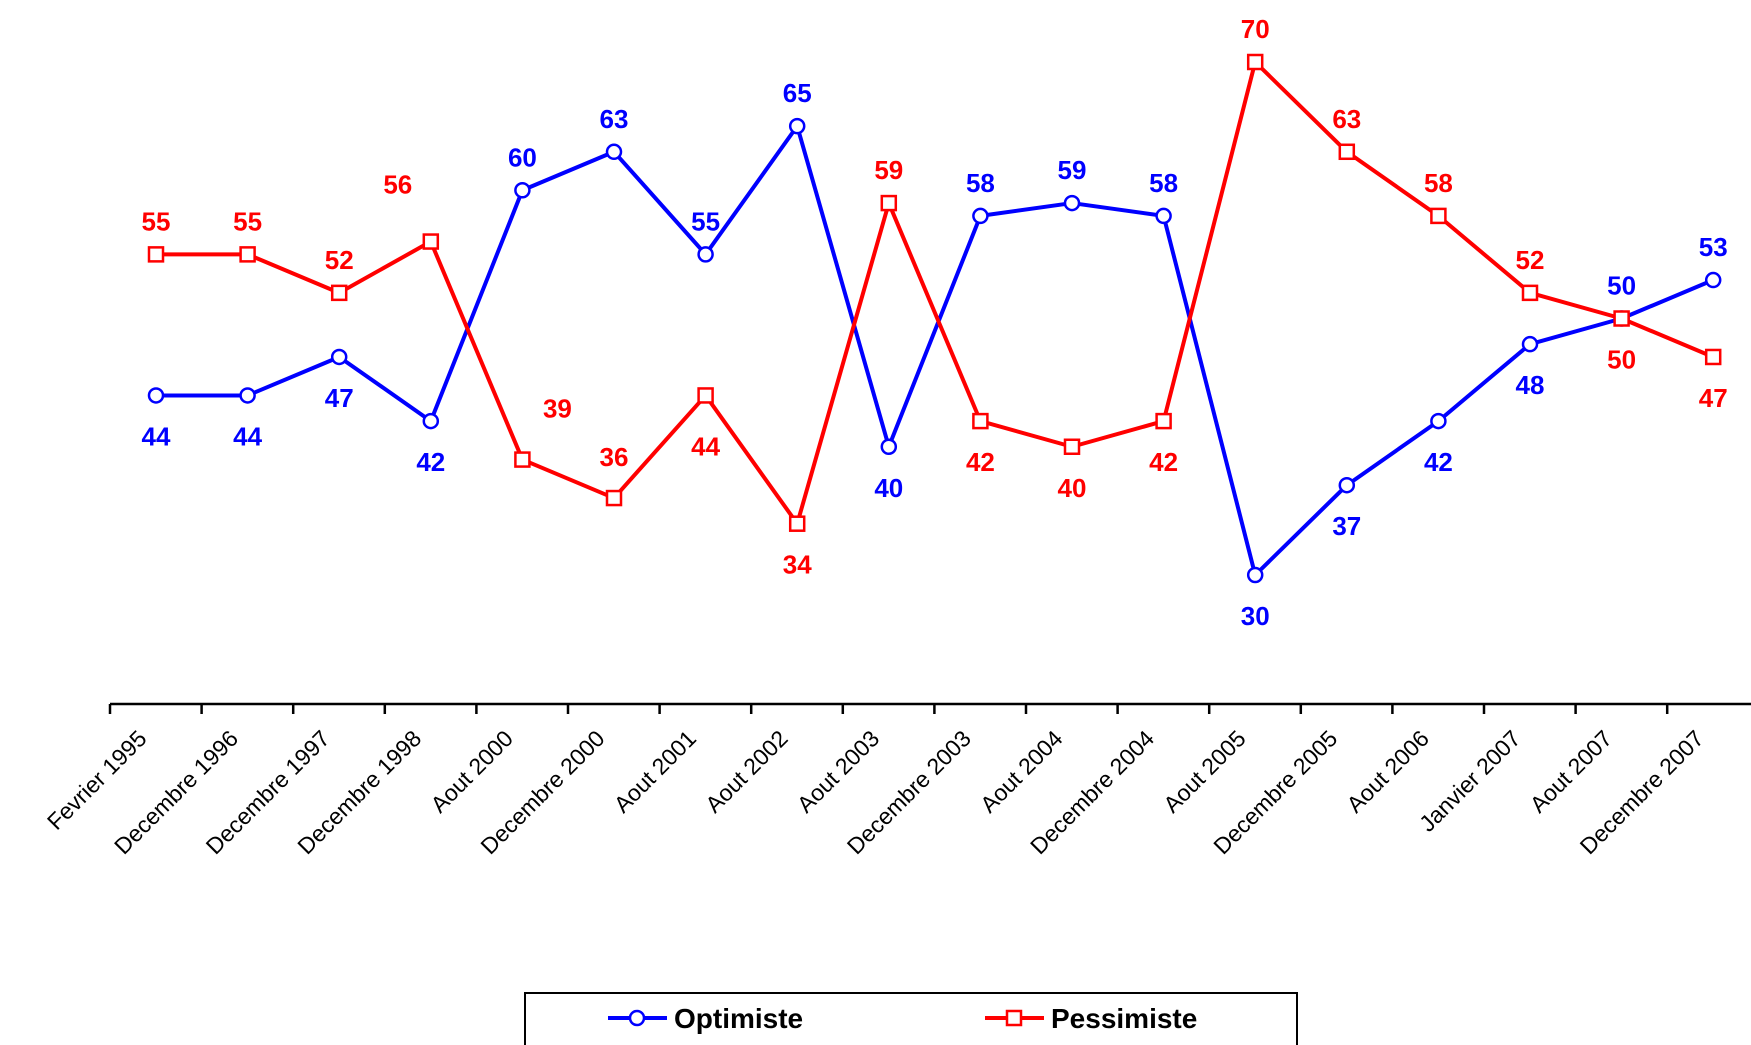 This screenshot has height=1045, width=1751. I want to click on data-label-optimiste: 40, so click(888, 488).